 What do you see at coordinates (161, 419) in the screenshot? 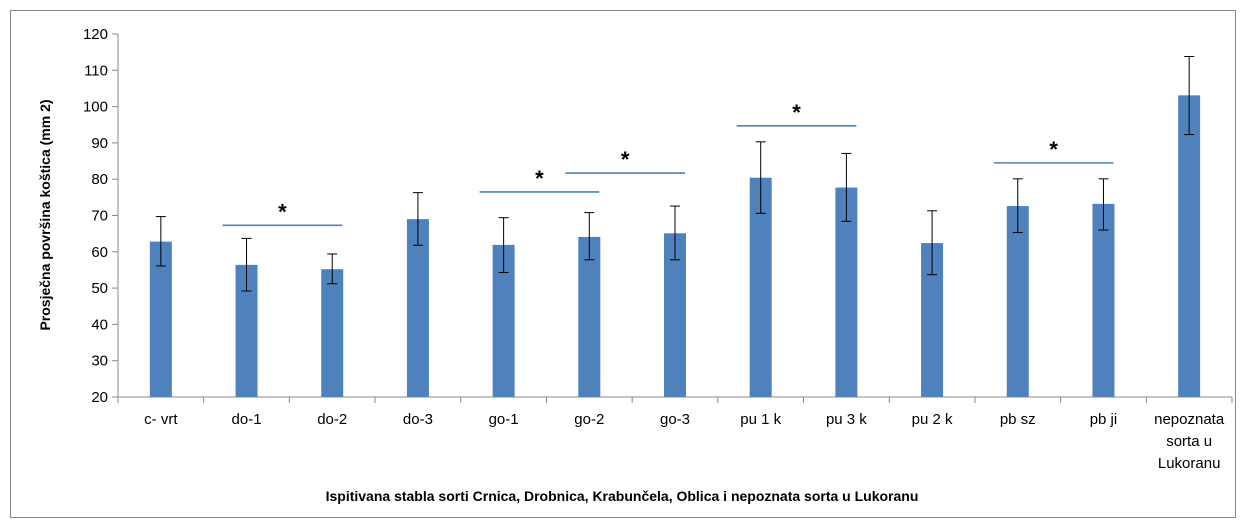
I see `x-tick-label: c- vrt` at bounding box center [161, 419].